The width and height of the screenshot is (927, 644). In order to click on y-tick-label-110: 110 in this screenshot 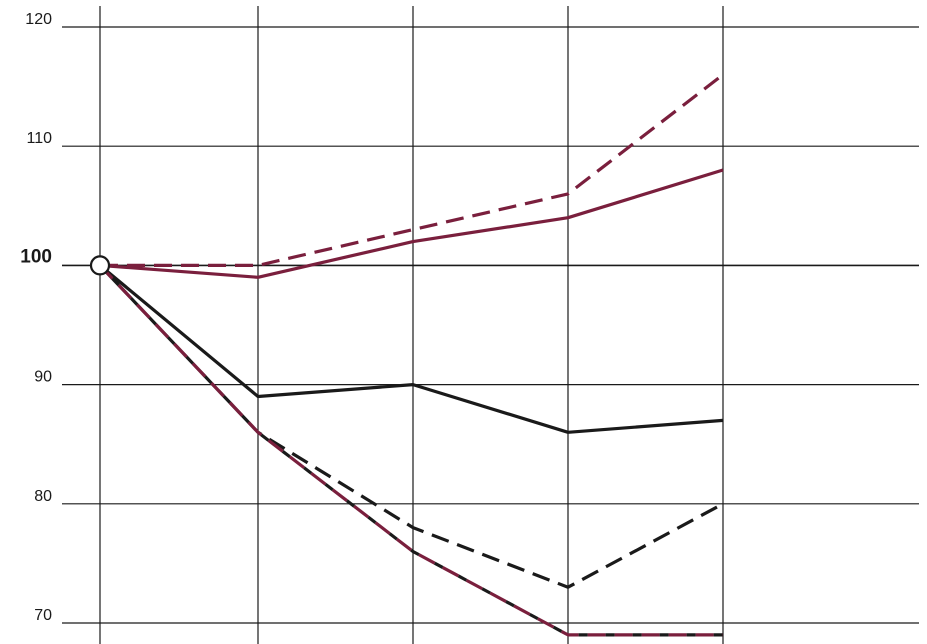, I will do `click(39, 138)`.